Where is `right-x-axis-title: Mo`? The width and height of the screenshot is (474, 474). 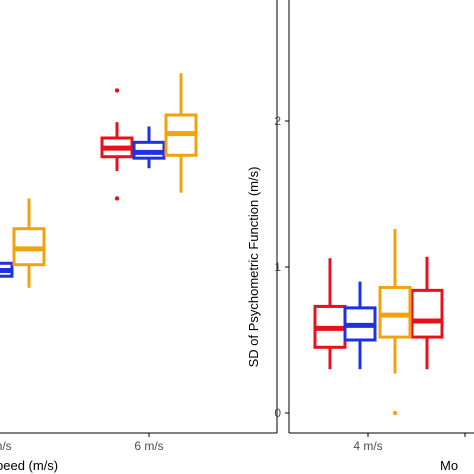
right-x-axis-title: Mo is located at coordinates (449, 465).